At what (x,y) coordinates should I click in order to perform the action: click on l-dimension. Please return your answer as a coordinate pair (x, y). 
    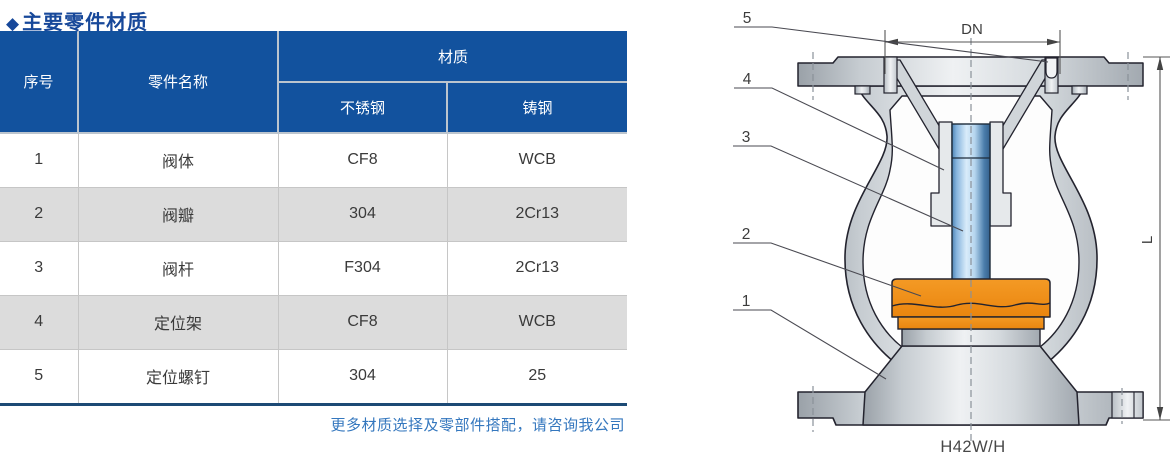
    Looking at the image, I should click on (1156, 238).